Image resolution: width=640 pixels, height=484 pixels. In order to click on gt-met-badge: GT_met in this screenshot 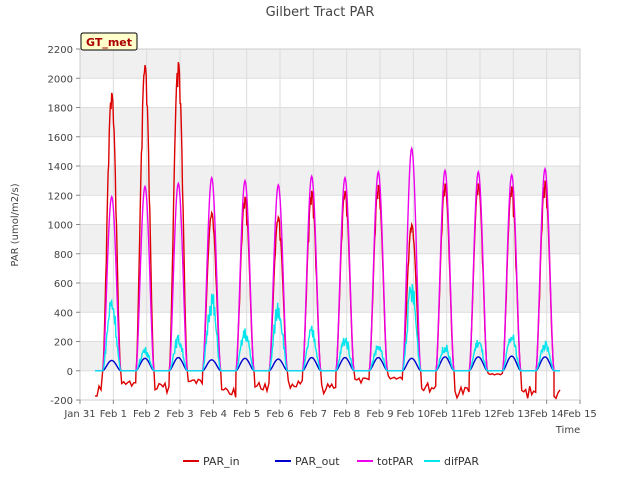, I will do `click(109, 41)`.